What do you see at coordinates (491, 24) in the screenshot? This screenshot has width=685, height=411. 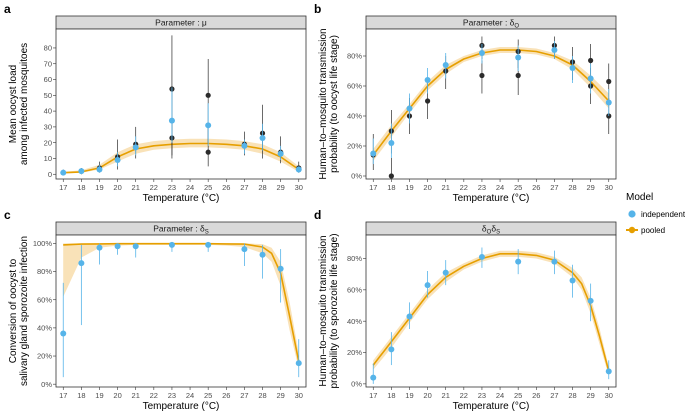 I see `strip-label: Parameter : δO` at bounding box center [491, 24].